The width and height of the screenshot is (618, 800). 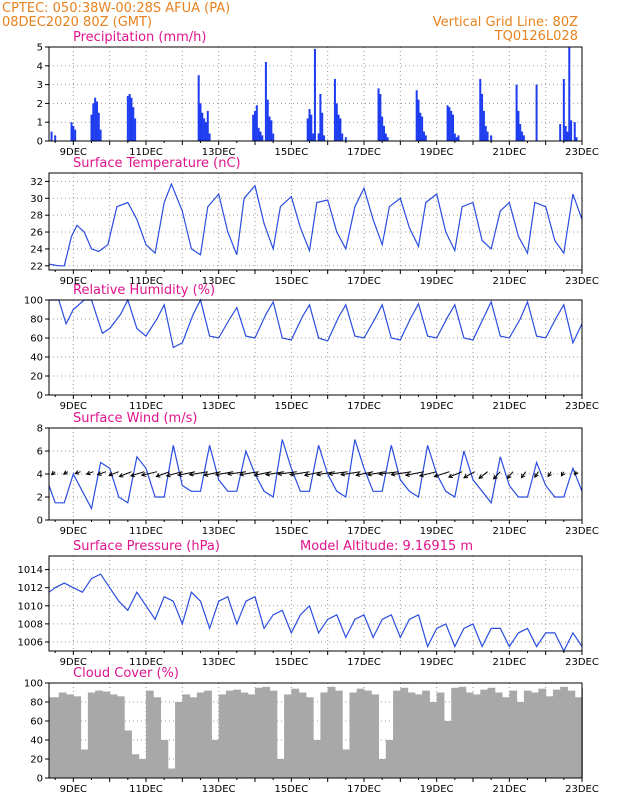 What do you see at coordinates (30, 624) in the screenshot?
I see `y-tick-label: 1008` at bounding box center [30, 624].